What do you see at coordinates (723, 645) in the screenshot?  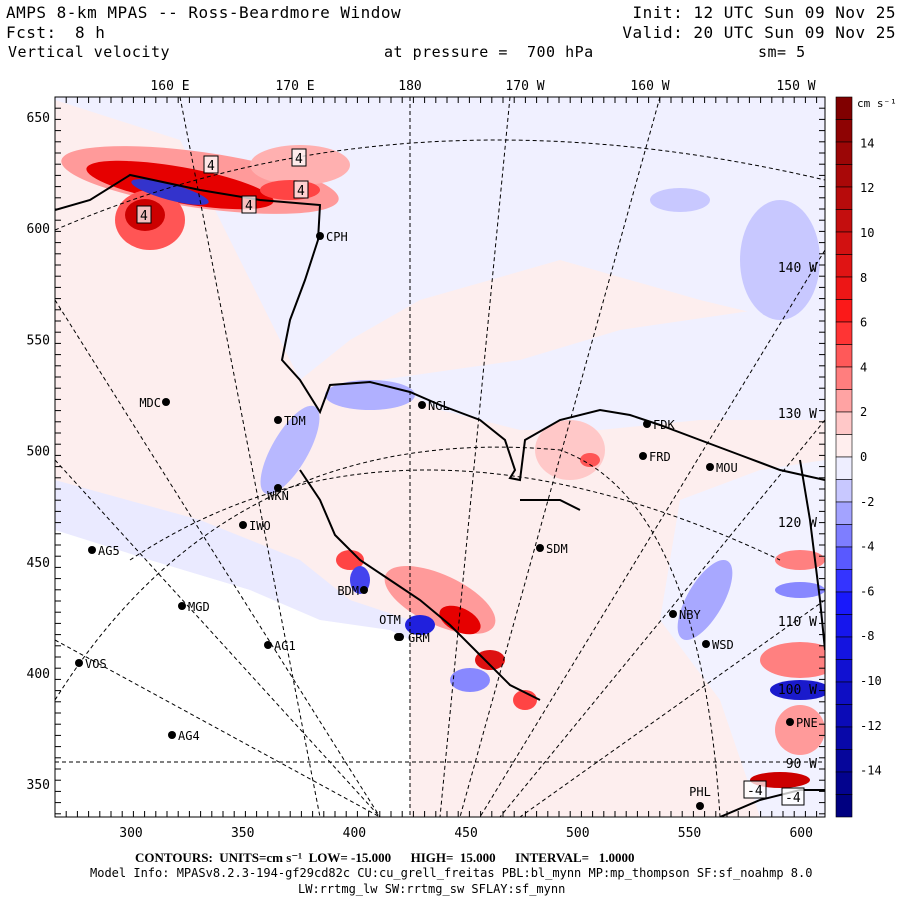 I see `station-label: WSD` at bounding box center [723, 645].